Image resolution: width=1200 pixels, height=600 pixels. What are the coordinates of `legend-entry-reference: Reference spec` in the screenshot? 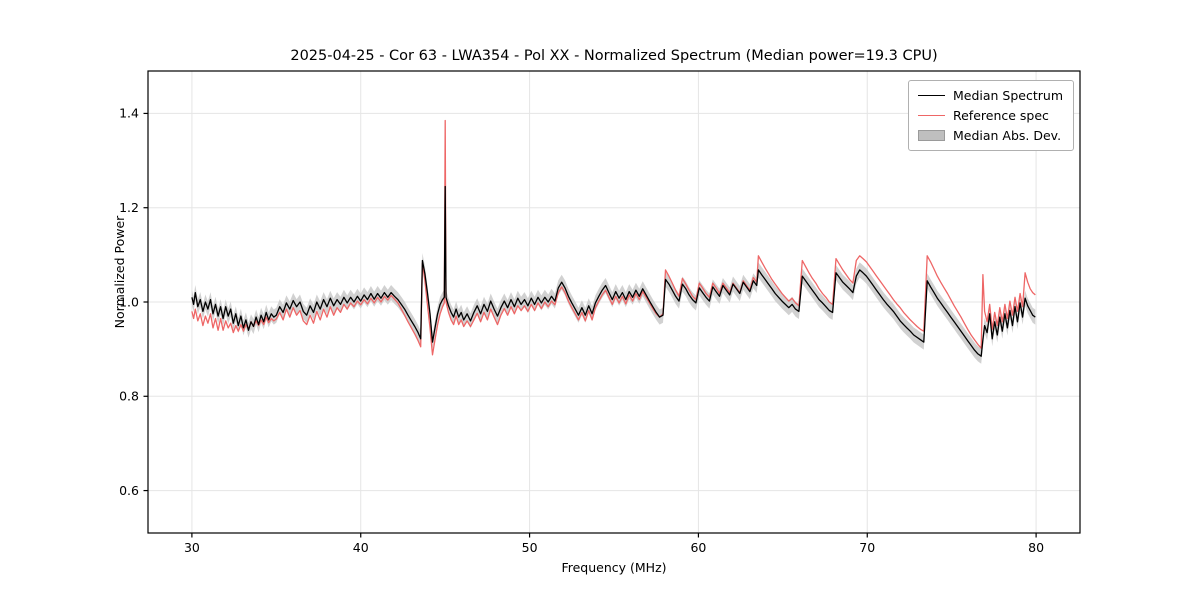 It's located at (990, 115).